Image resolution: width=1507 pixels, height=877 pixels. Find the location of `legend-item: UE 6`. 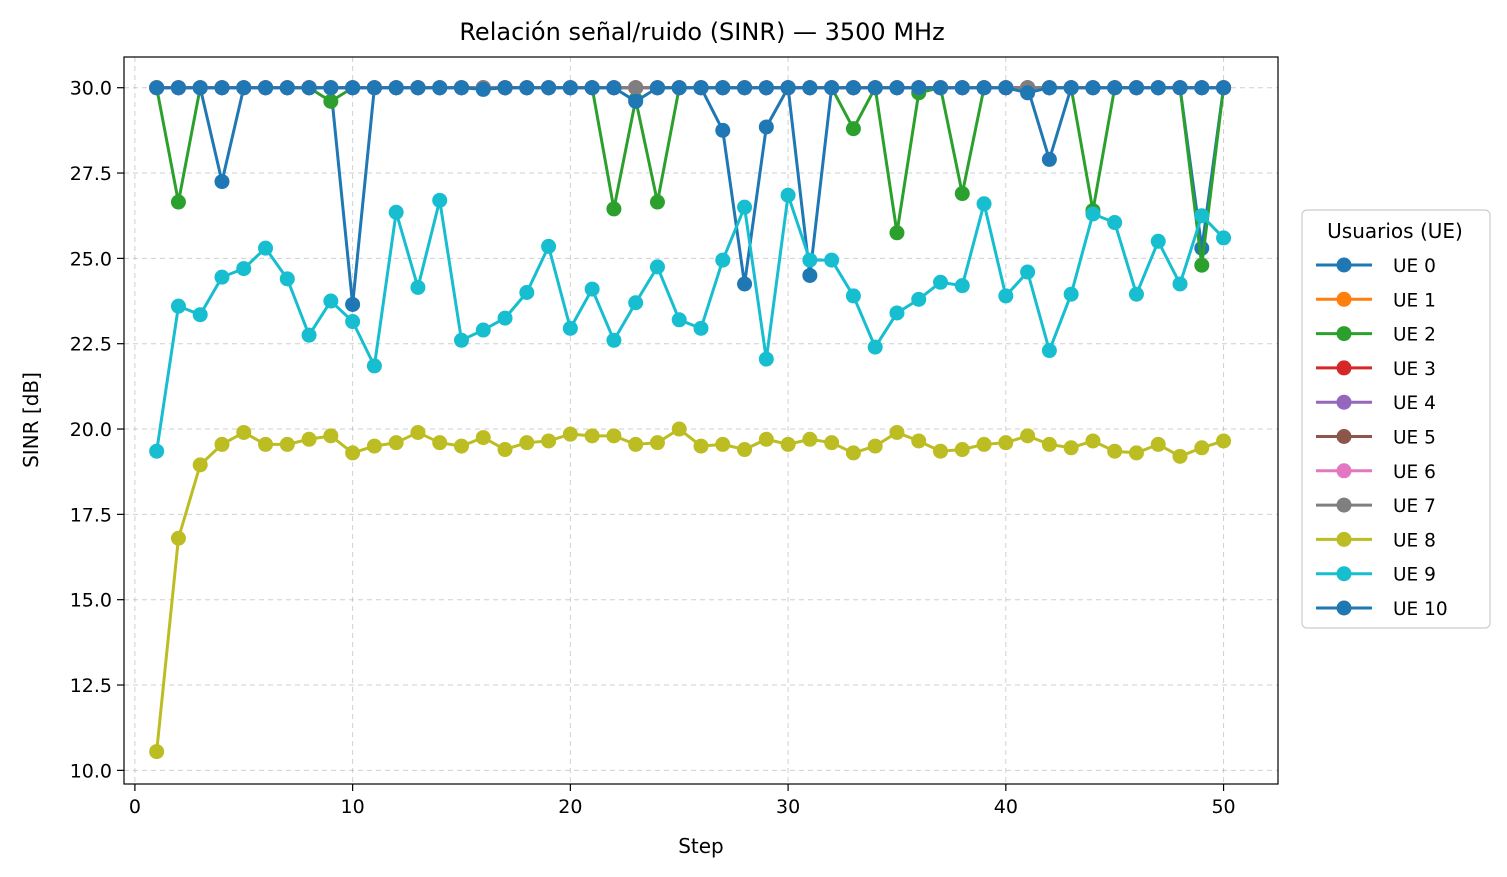

legend-item: UE 6 is located at coordinates (1376, 472).